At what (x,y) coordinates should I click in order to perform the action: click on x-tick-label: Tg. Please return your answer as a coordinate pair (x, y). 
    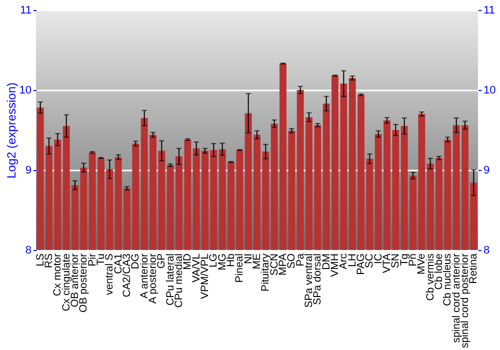
    Looking at the image, I should click on (404, 259).